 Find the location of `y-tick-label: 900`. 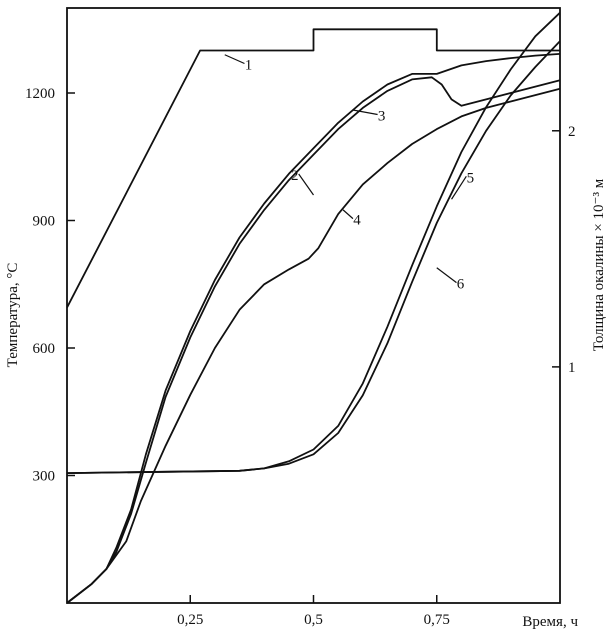

y-tick-label: 900 is located at coordinates (44, 222).